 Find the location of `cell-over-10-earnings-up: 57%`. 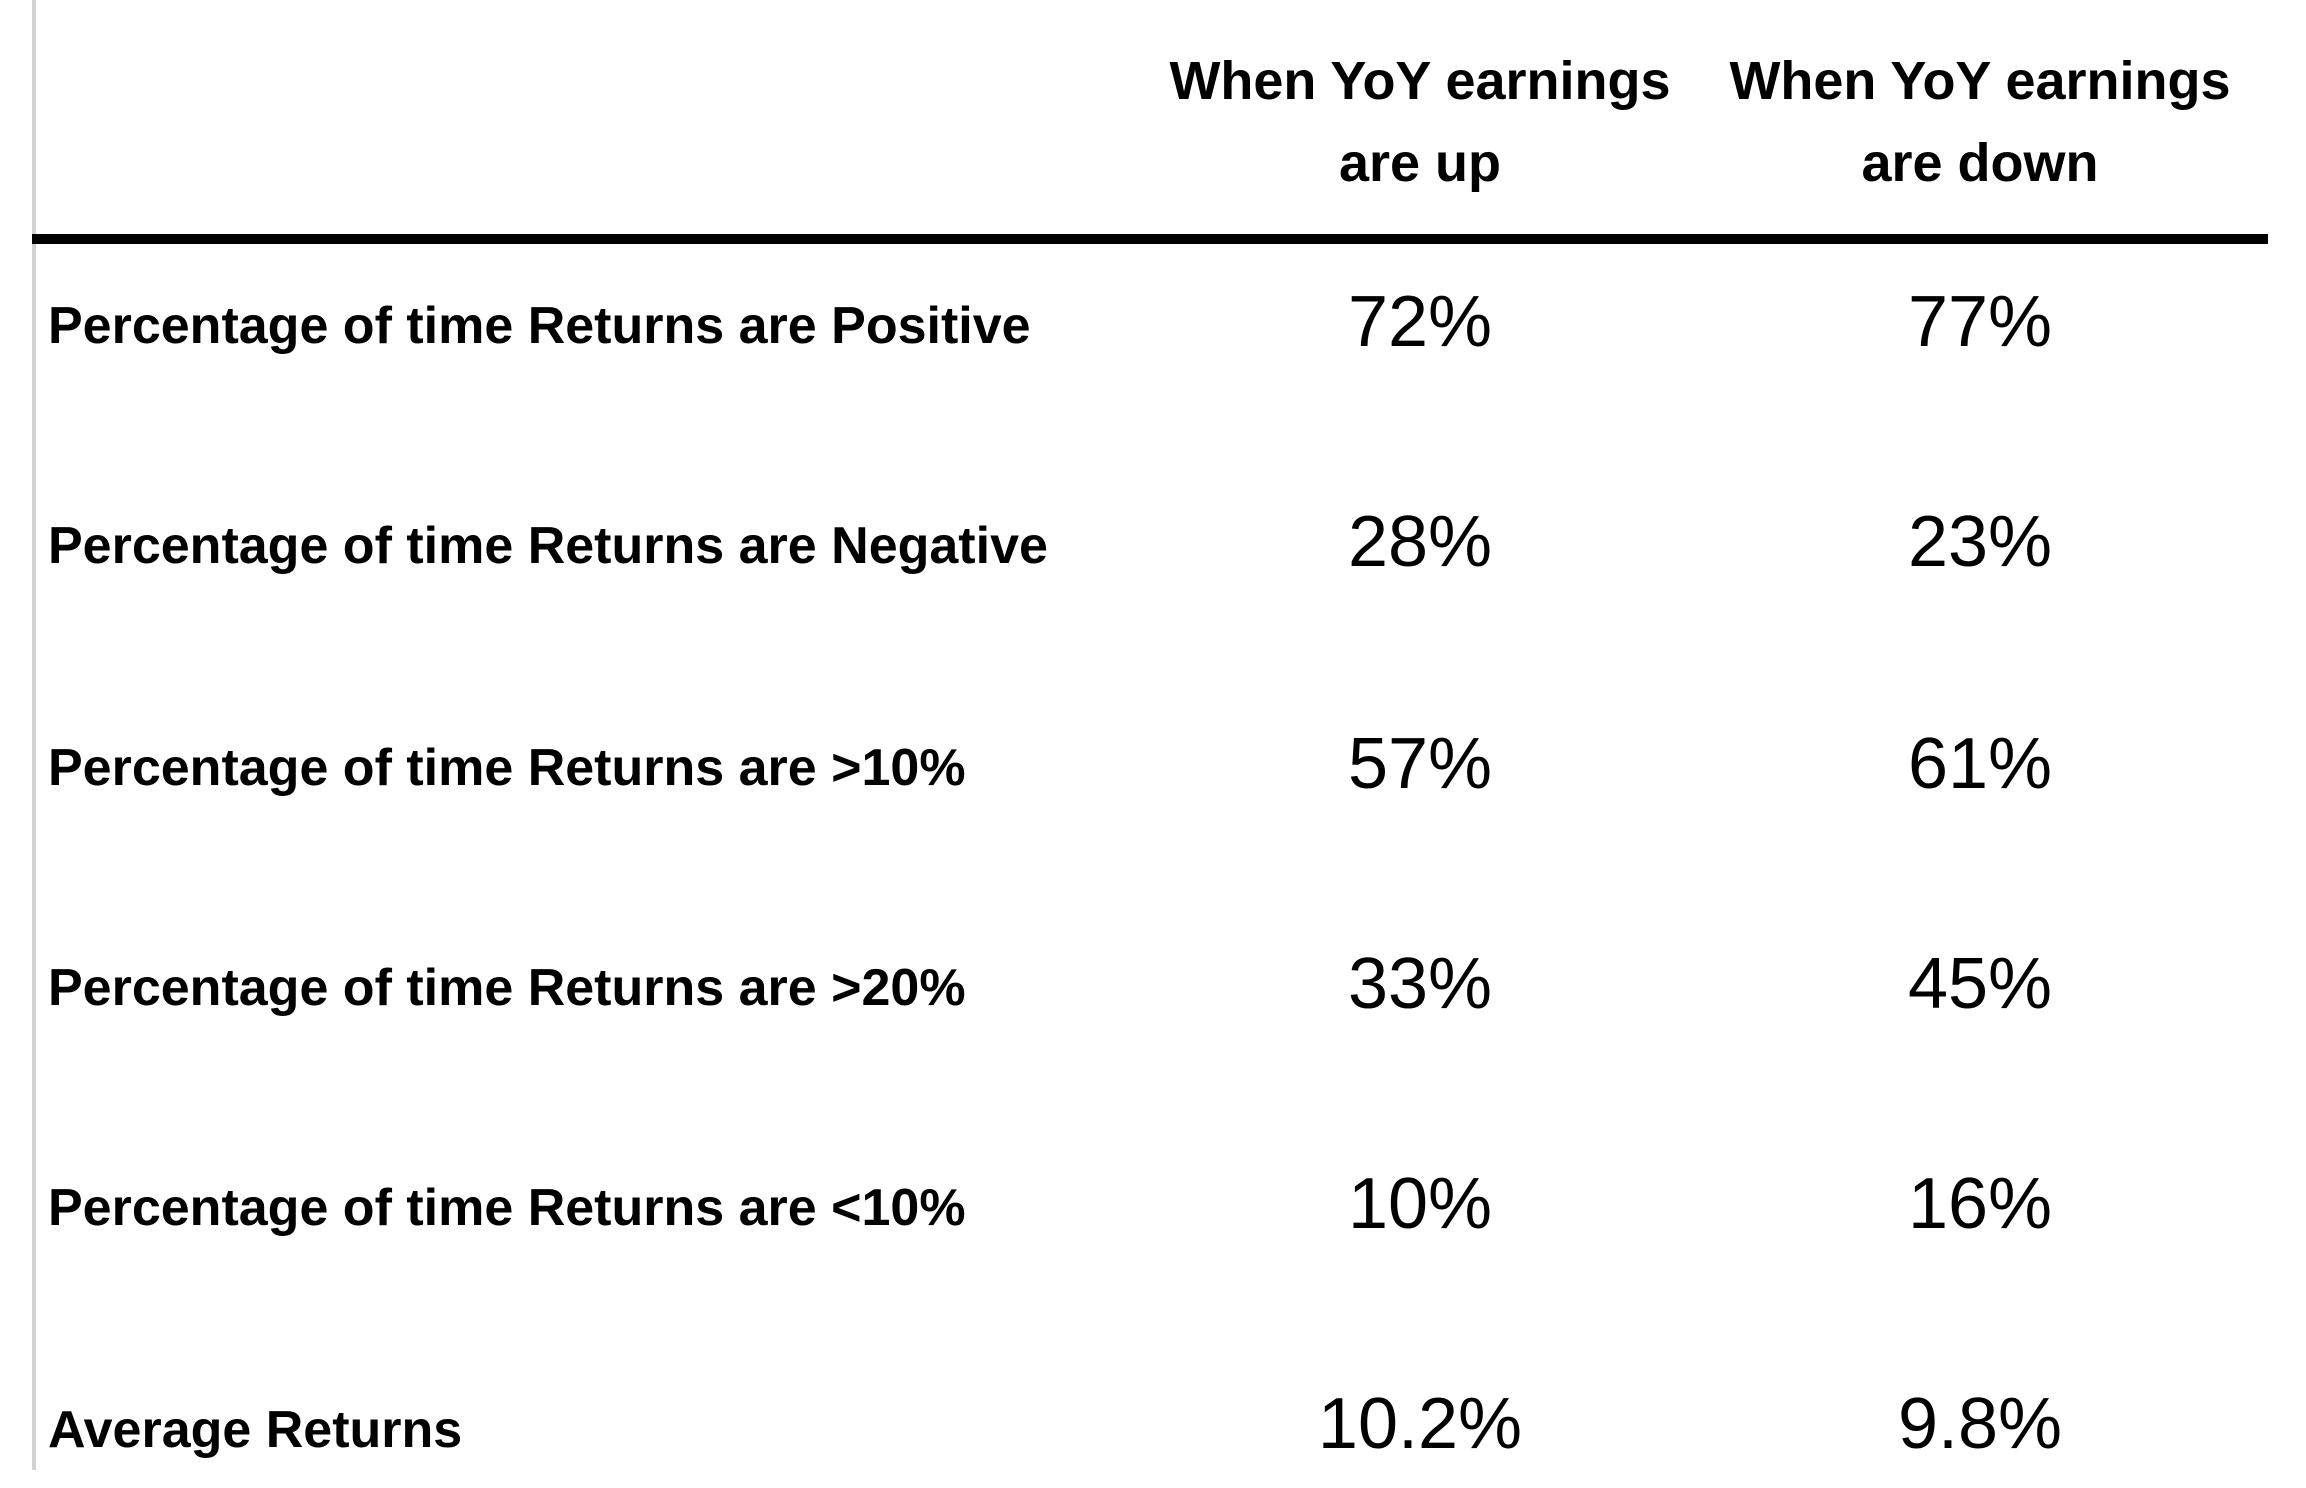

cell-over-10-earnings-up: 57% is located at coordinates (1420, 764).